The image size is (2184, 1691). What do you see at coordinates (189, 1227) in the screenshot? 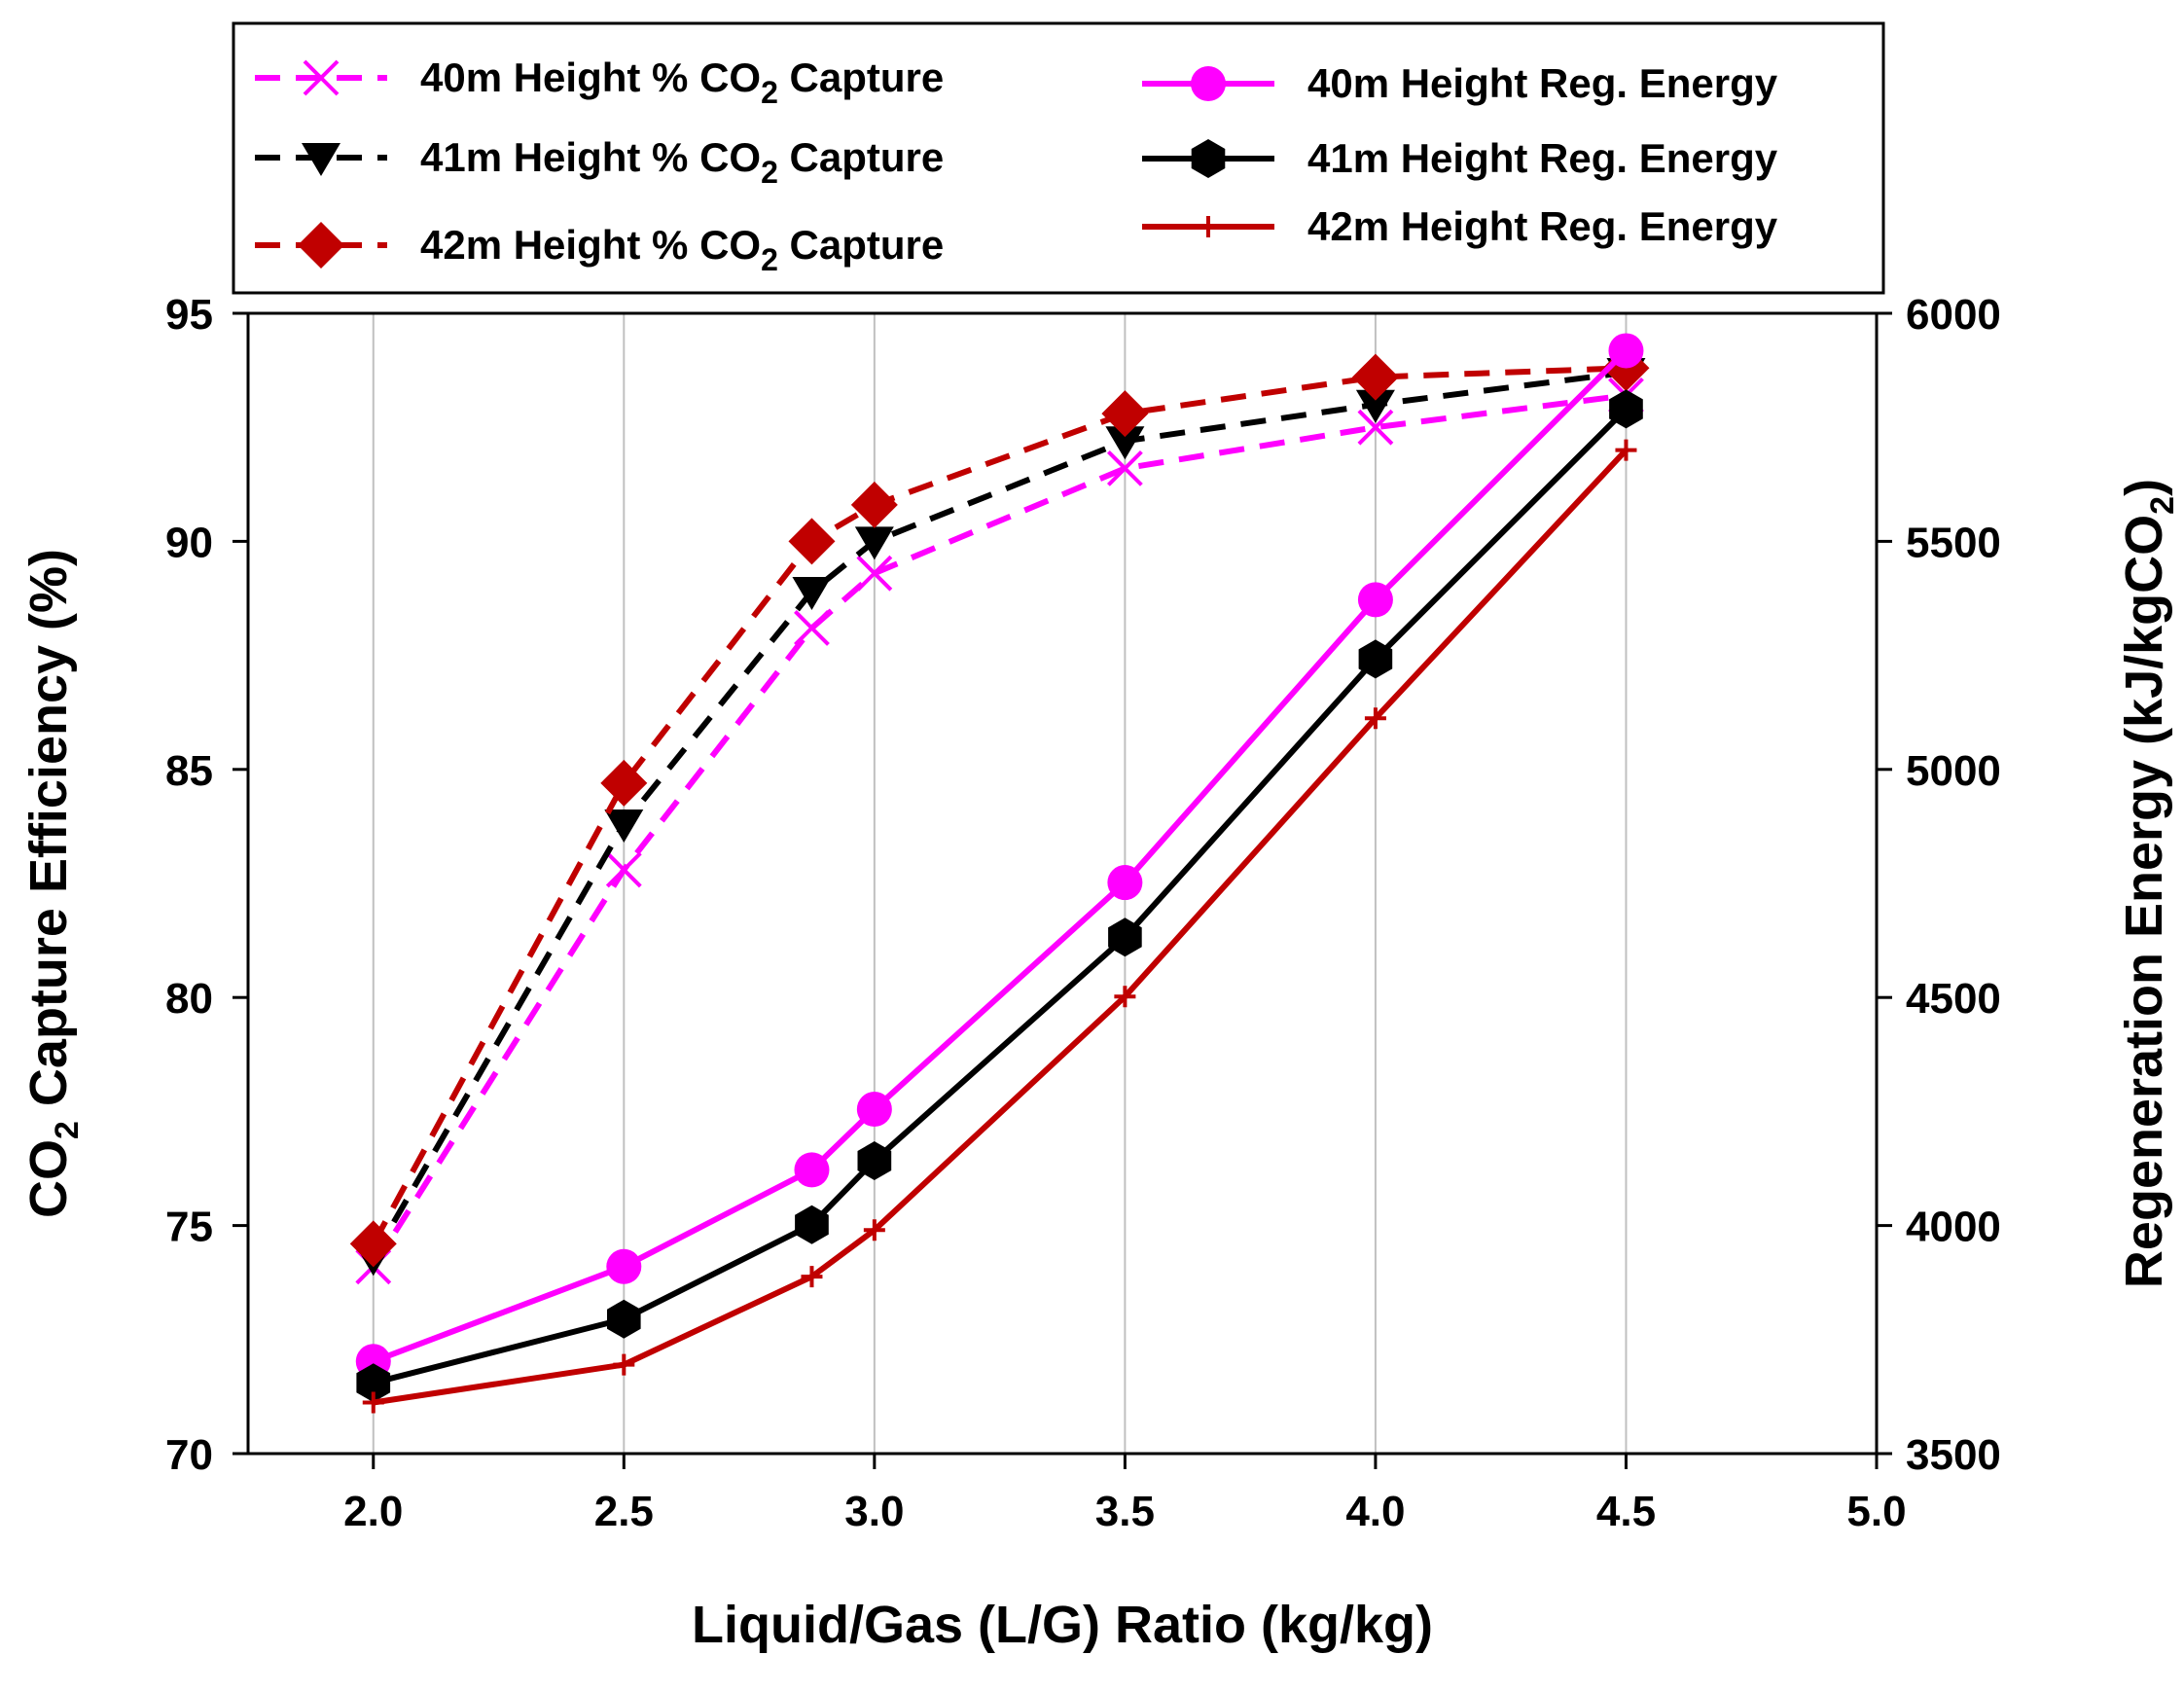
I see `y-left-tick-label: 75` at bounding box center [189, 1227].